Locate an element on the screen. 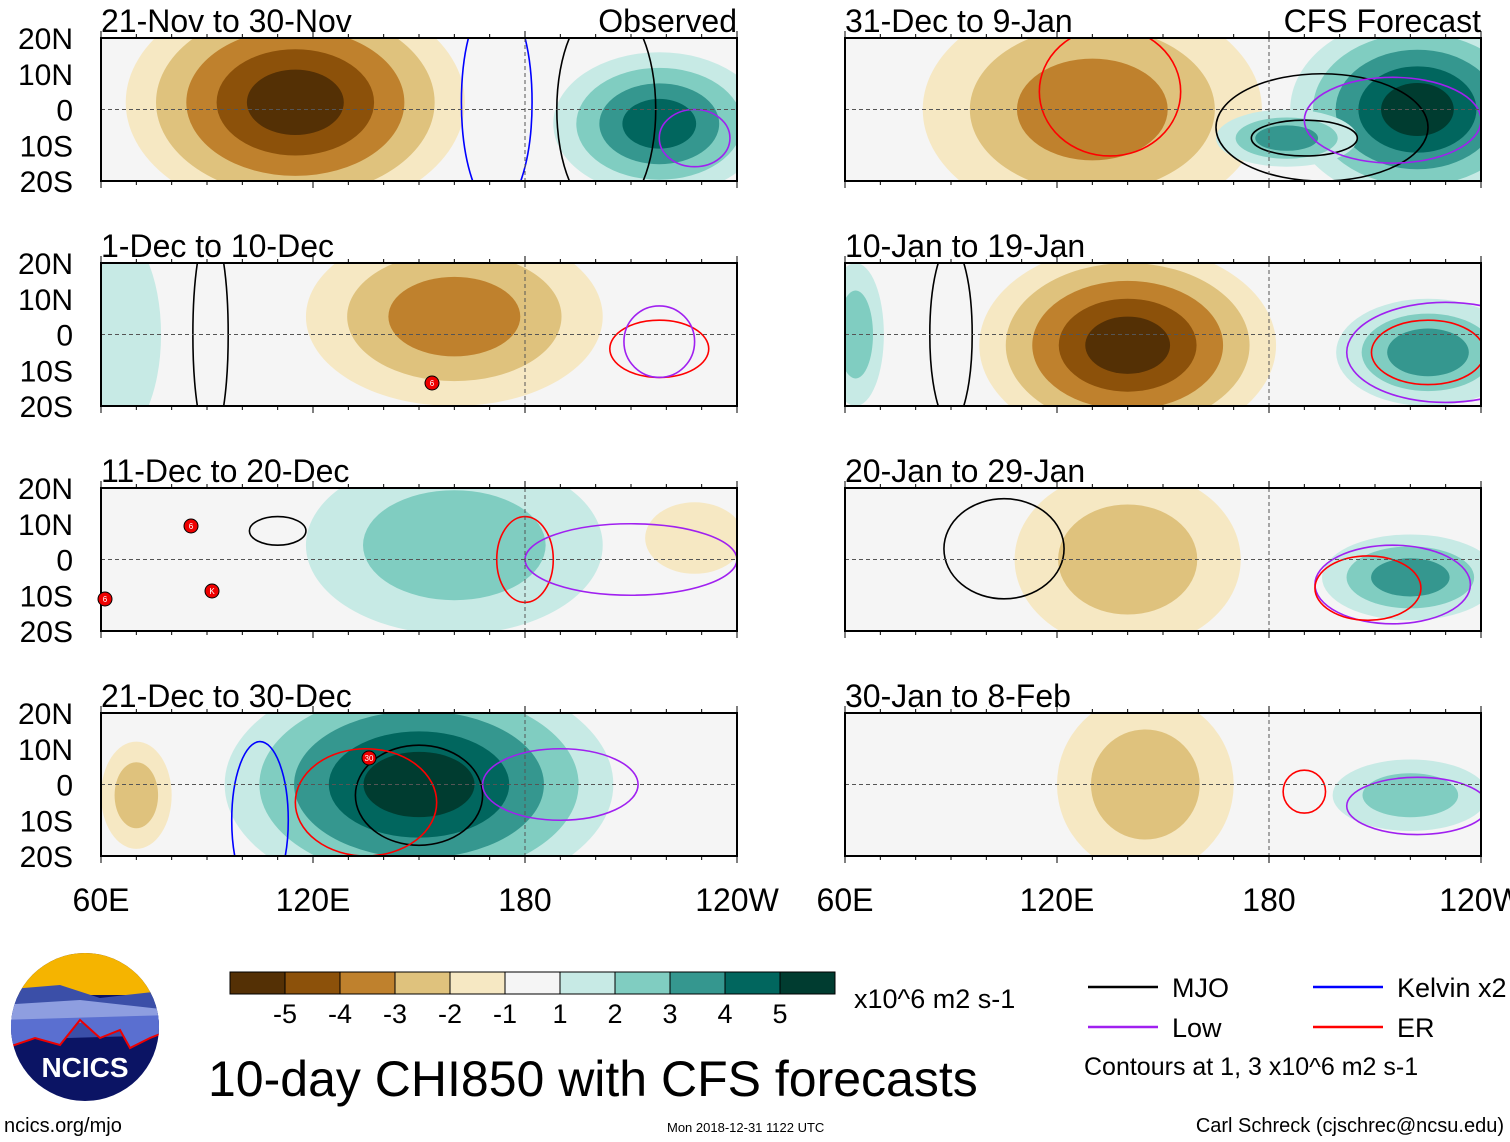 This screenshot has height=1142, width=1510. svg-text: Kelvin x2 is located at coordinates (1452, 988).